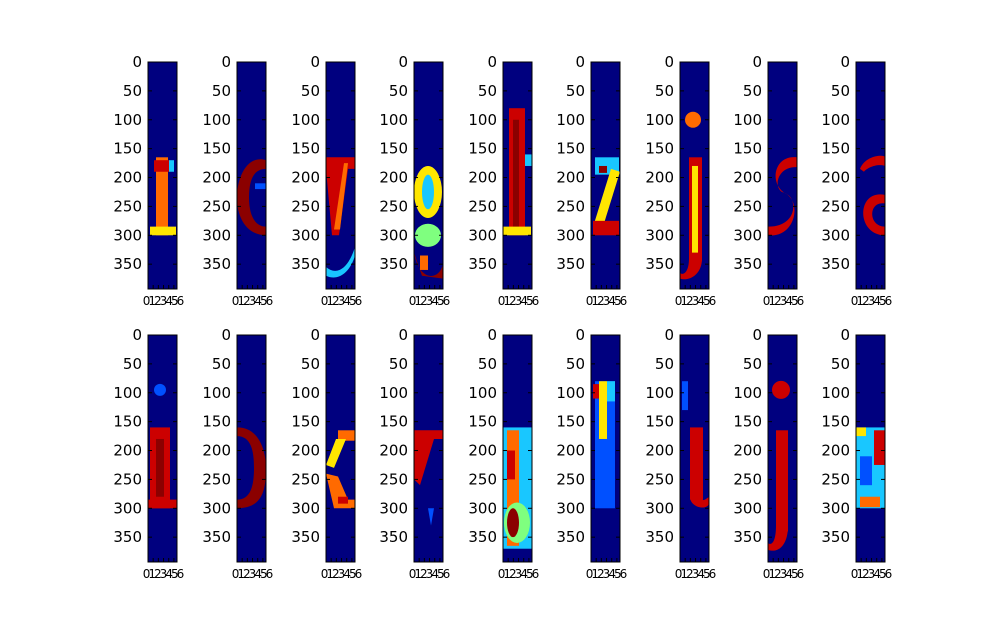 Image resolution: width=1007 pixels, height=628 pixels. Describe the element at coordinates (874, 215) in the screenshot. I see `glyph-bowl` at that location.